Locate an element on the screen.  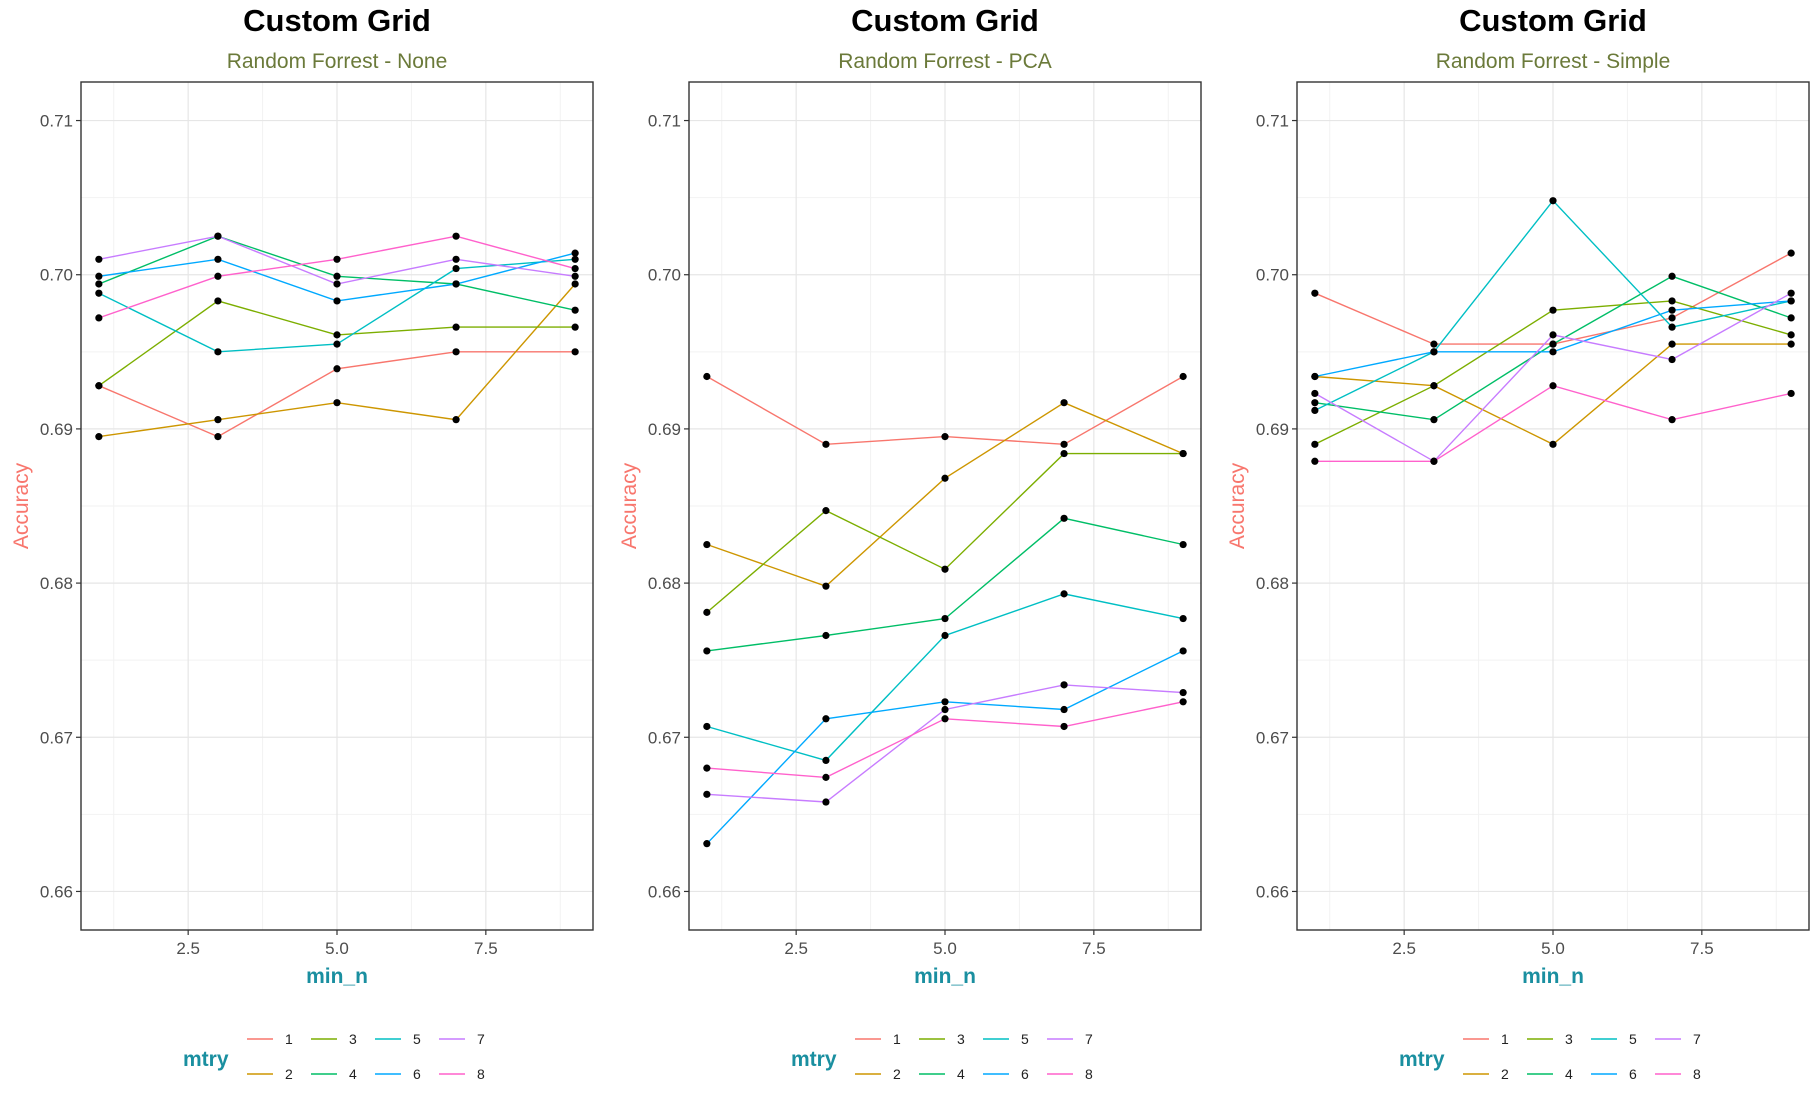
x-tick-label: 7.5 is located at coordinates (486, 948).